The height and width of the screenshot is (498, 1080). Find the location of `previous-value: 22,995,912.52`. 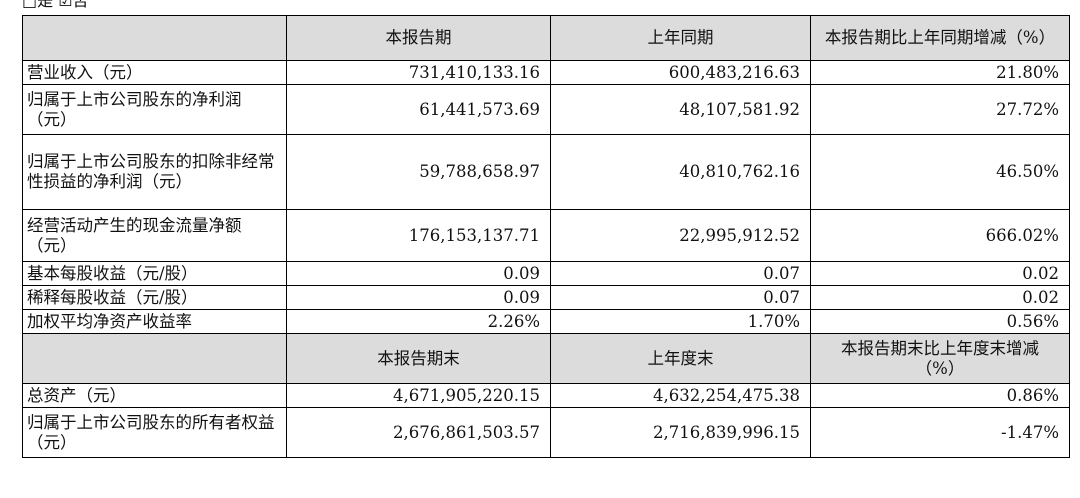

previous-value: 22,995,912.52 is located at coordinates (680, 235).